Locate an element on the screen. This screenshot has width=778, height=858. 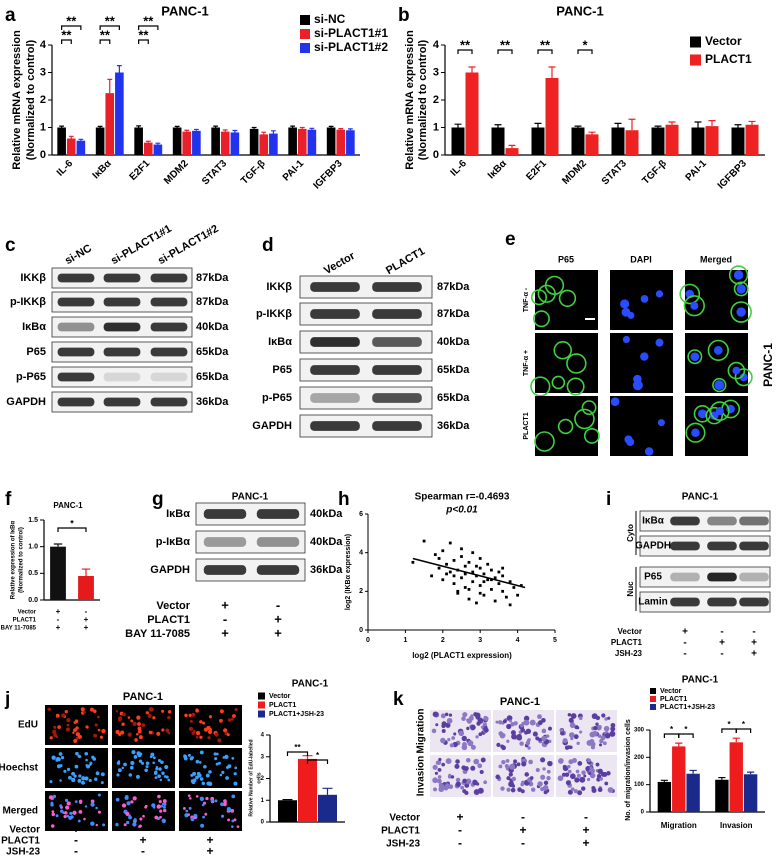
legend-label: PLACT1+JSH-23 is located at coordinates (687, 707).